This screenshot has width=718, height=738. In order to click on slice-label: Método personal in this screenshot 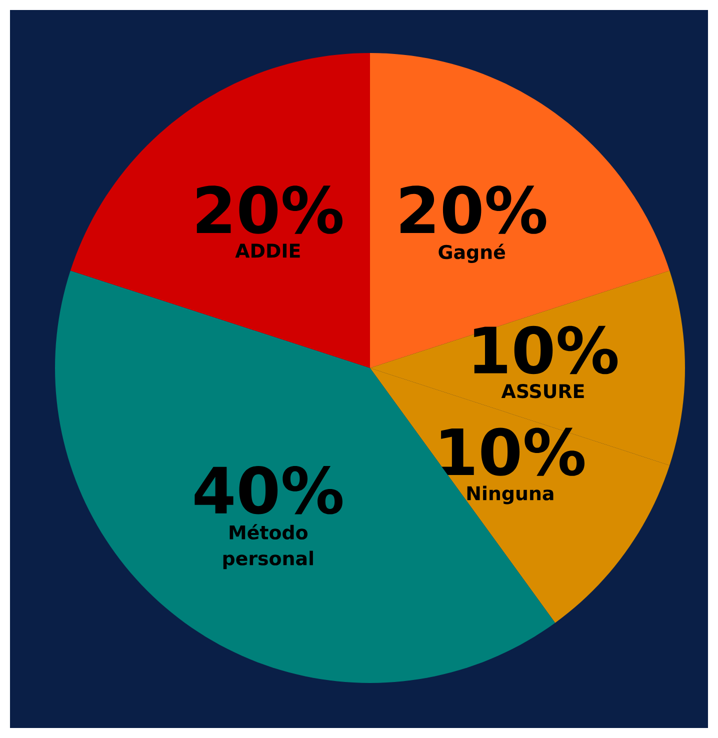, I will do `click(268, 547)`.